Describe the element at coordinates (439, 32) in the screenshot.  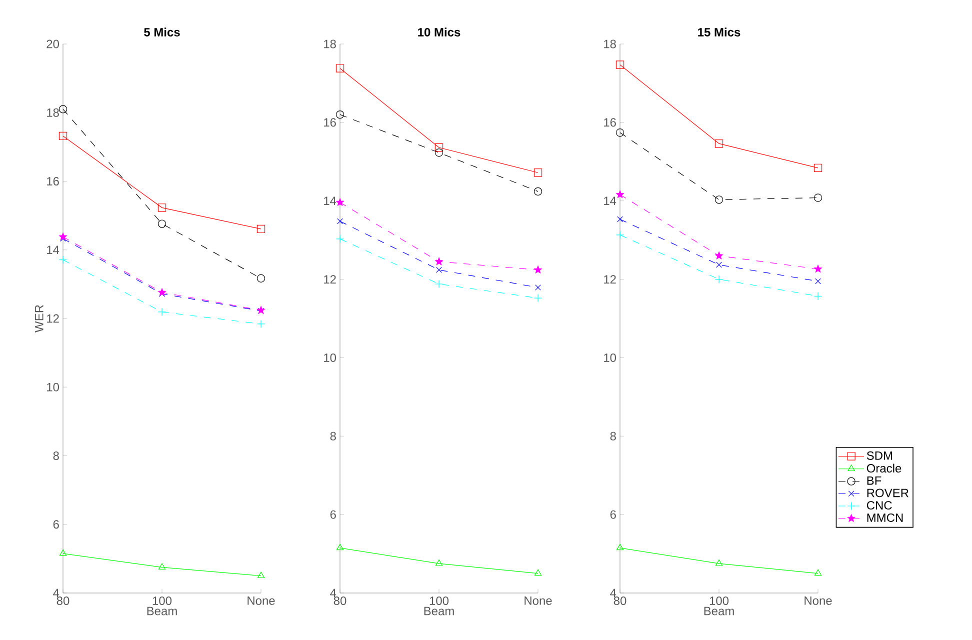
I see `chart-title: 10 Mics` at that location.